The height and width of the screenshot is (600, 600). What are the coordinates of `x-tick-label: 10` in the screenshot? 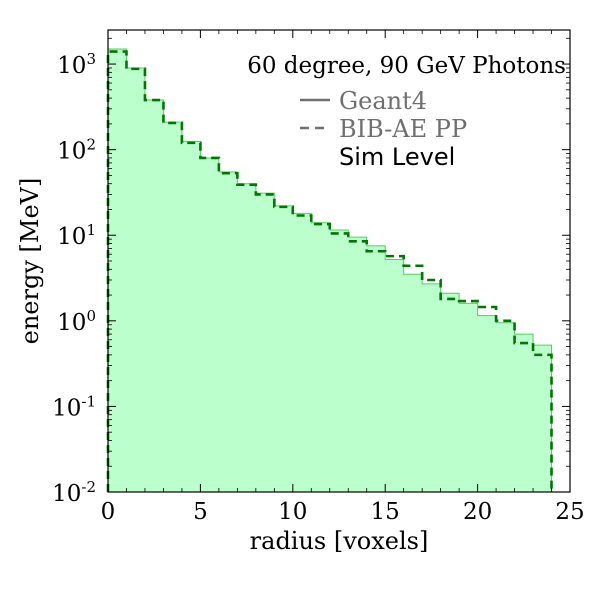 It's located at (292, 512).